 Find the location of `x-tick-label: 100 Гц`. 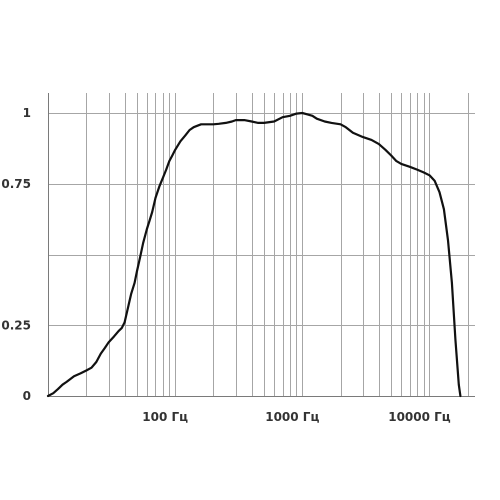

x-tick-label: 100 Гц is located at coordinates (165, 417).